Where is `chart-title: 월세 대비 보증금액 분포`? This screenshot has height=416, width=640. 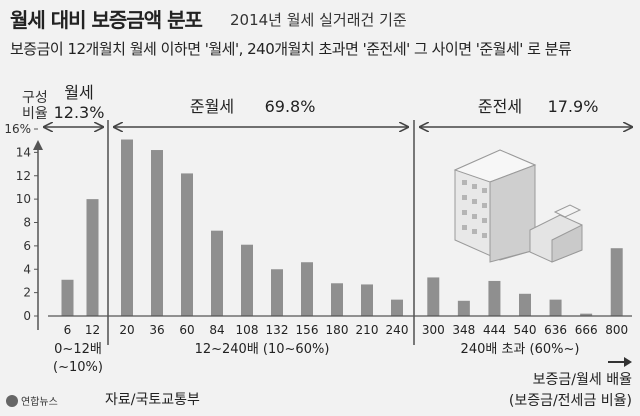
chart-title: 월세 대비 보증금액 분포 is located at coordinates (106, 20).